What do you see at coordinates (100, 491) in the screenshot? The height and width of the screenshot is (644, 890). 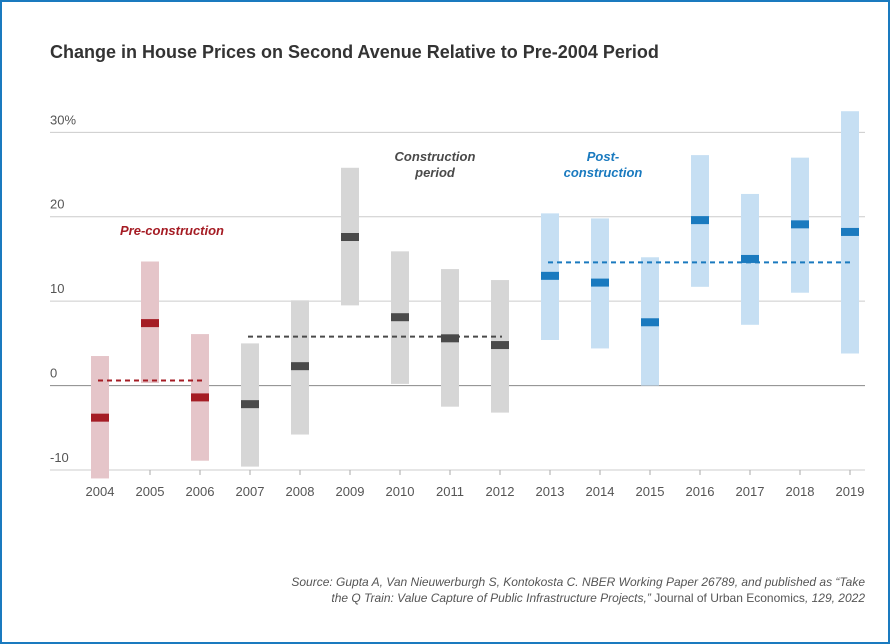 I see `x-tick-label: 2004` at bounding box center [100, 491].